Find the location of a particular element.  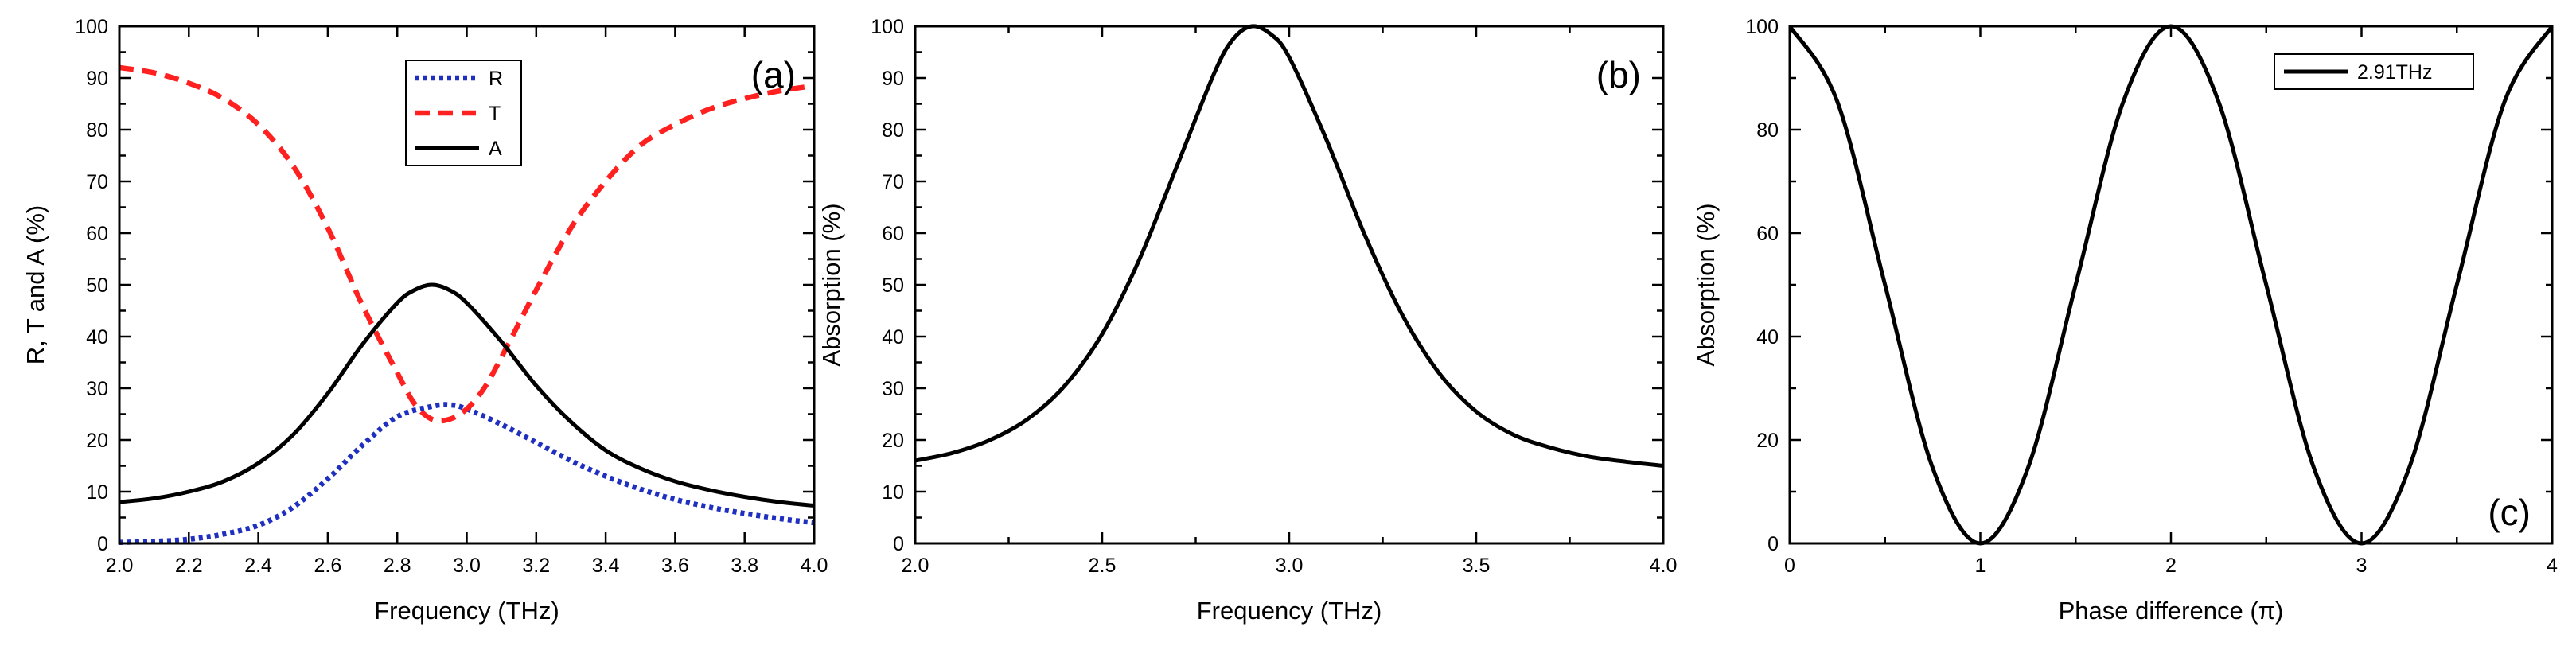

x-tick-label: 3.8 is located at coordinates (744, 566).